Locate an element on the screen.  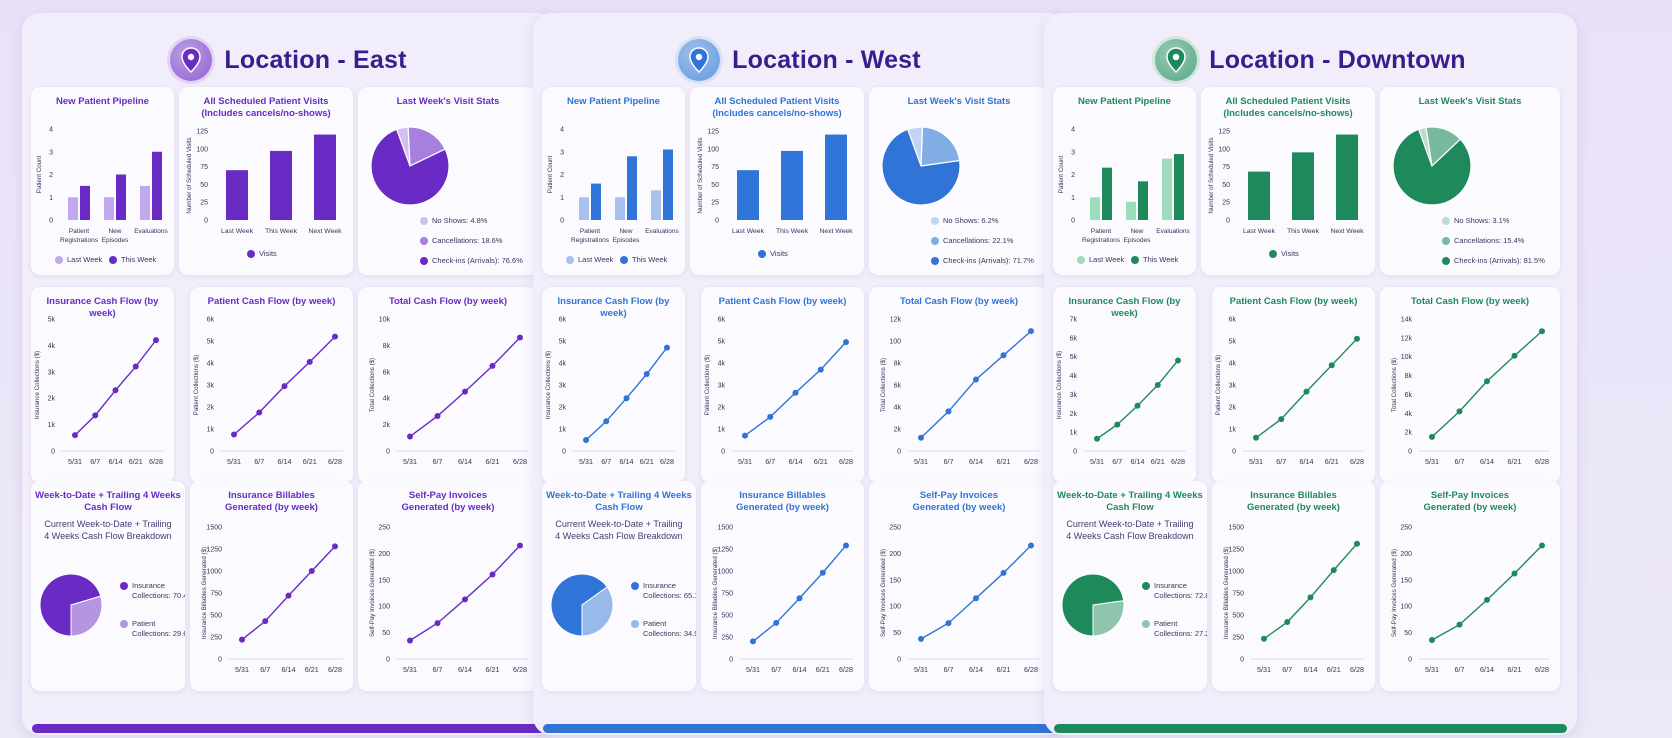
y-tick-label: 14k is located at coordinates (1407, 320).